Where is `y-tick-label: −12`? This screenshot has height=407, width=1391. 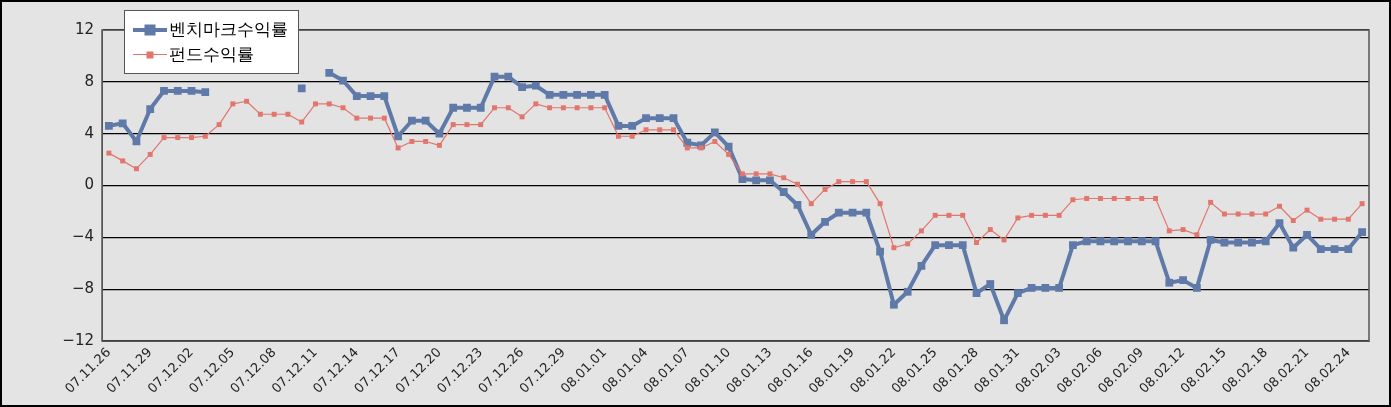 y-tick-label: −12 is located at coordinates (78, 339).